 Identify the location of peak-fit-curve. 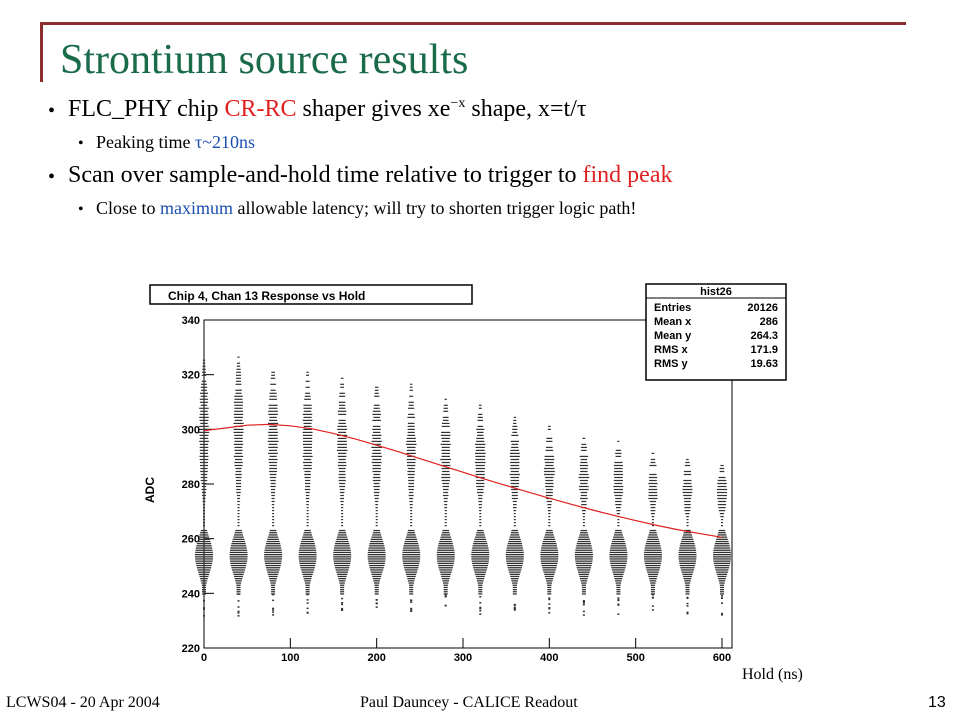
(463, 480).